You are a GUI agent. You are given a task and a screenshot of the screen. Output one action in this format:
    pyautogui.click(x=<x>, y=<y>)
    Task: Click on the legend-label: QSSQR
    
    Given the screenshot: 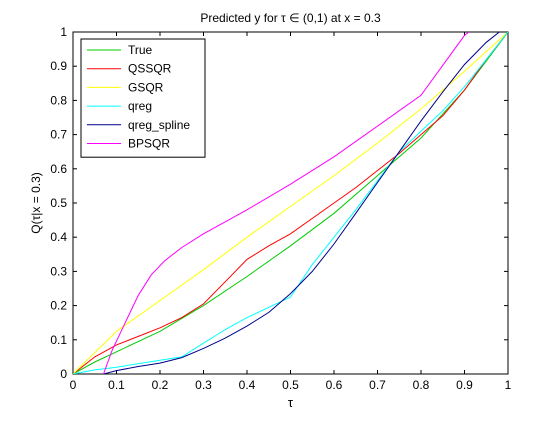 What is the action you would take?
    pyautogui.click(x=150, y=69)
    